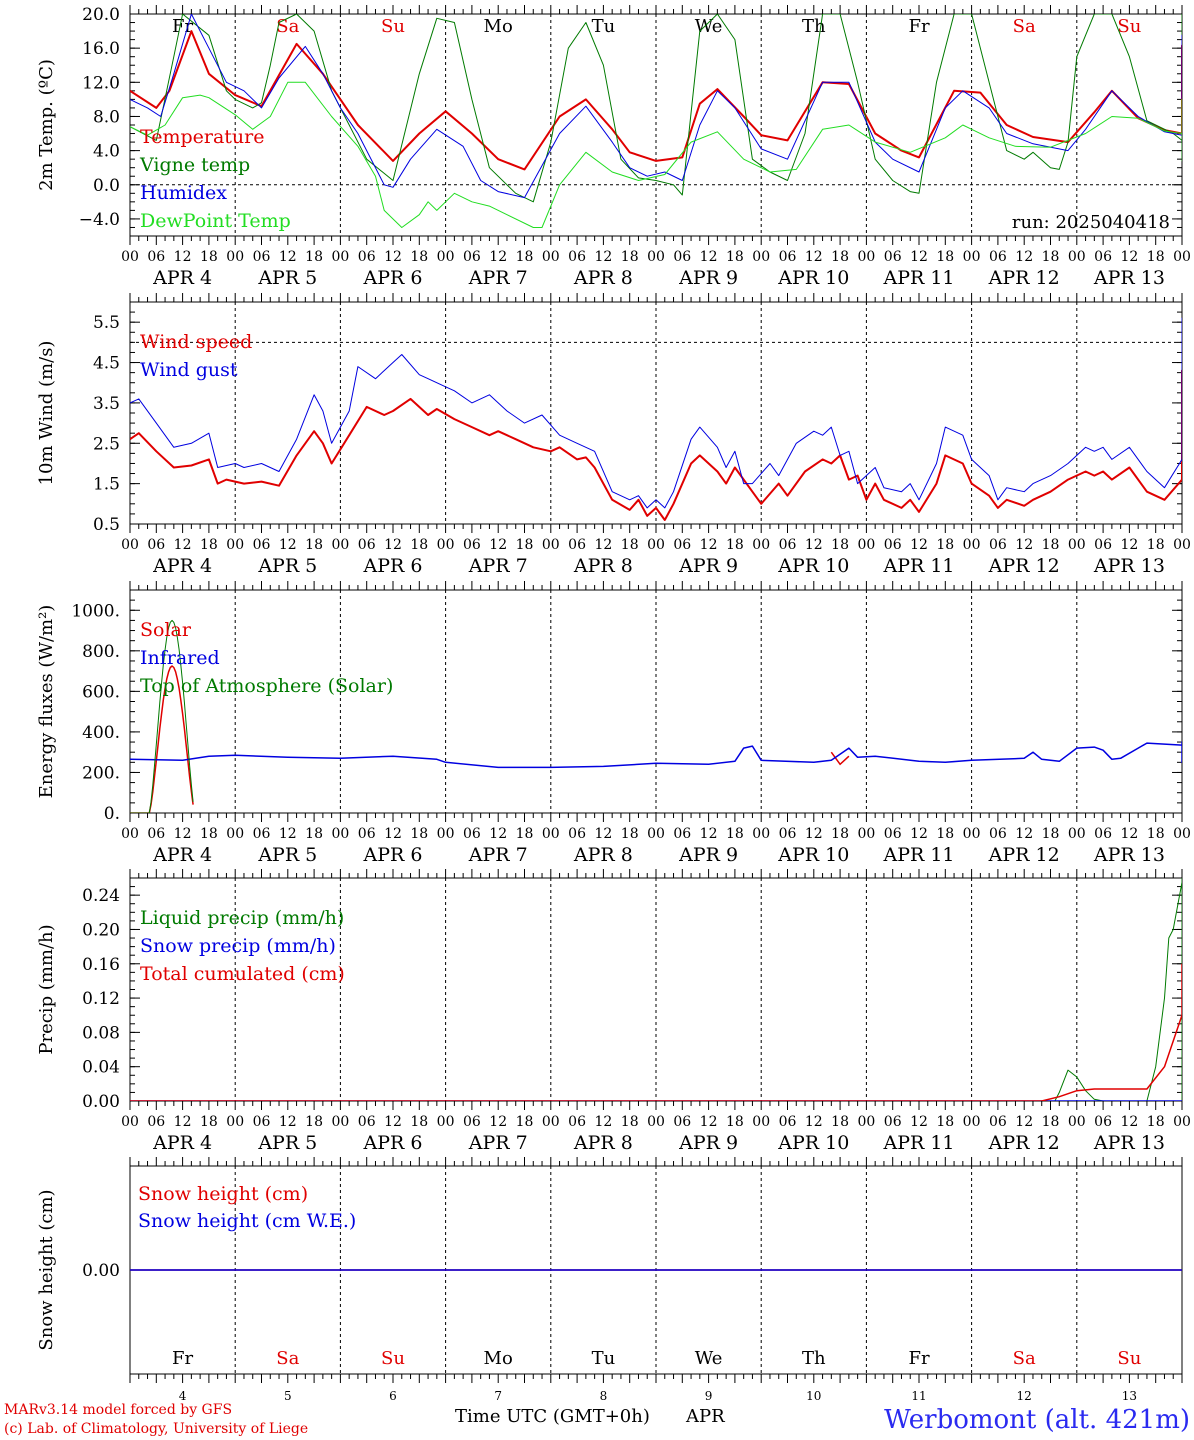 Image resolution: width=1194 pixels, height=1440 pixels. Describe the element at coordinates (194, 165) in the screenshot. I see `legend-entry: Vigne temp` at that location.